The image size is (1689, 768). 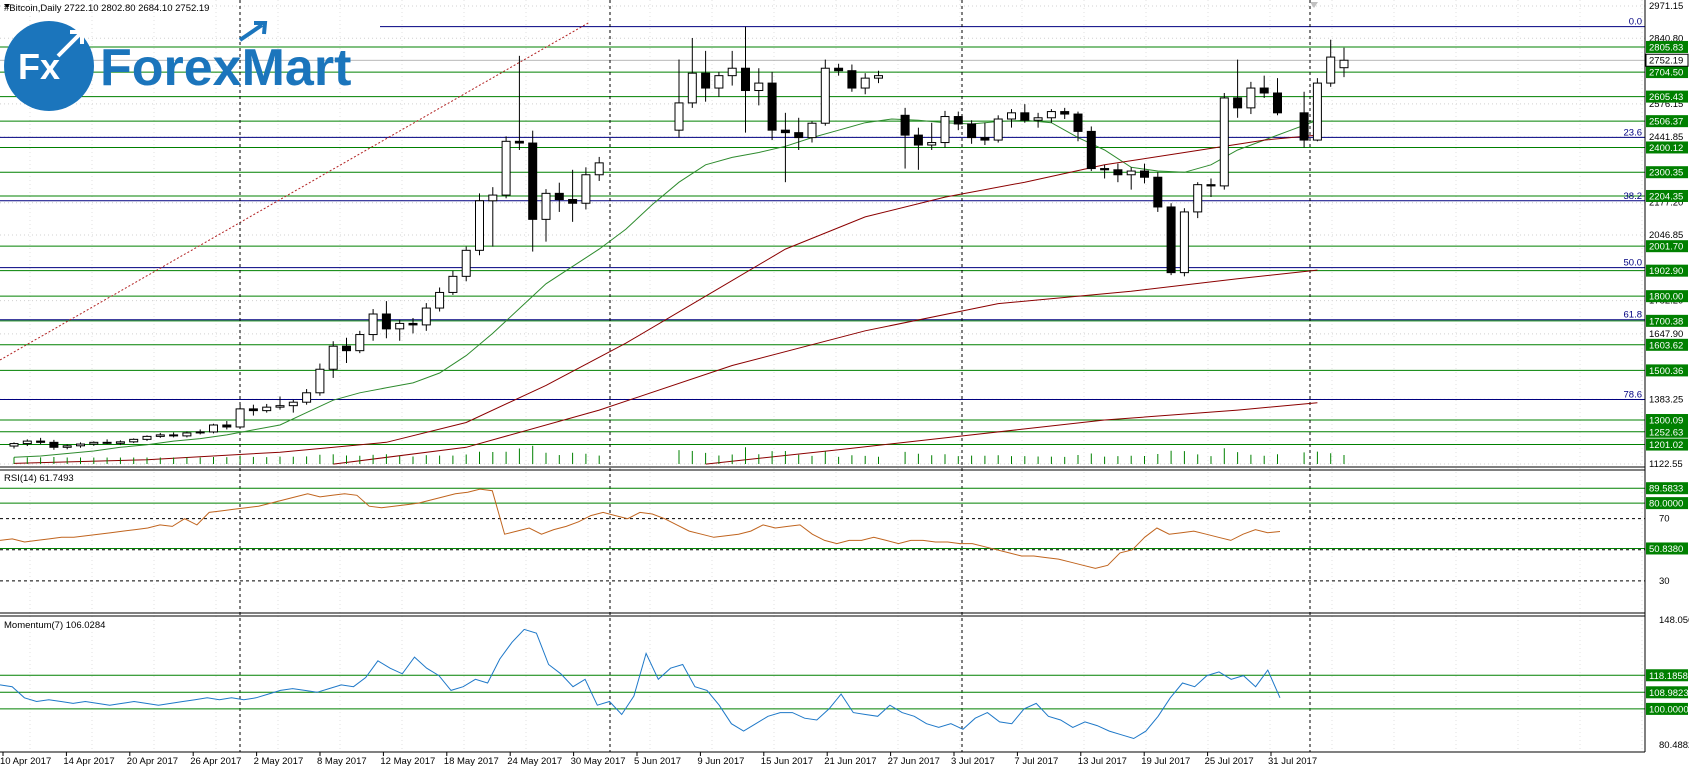 What do you see at coordinates (1664, 519) in the screenshot?
I see `rsi-tick-label: 70` at bounding box center [1664, 519].